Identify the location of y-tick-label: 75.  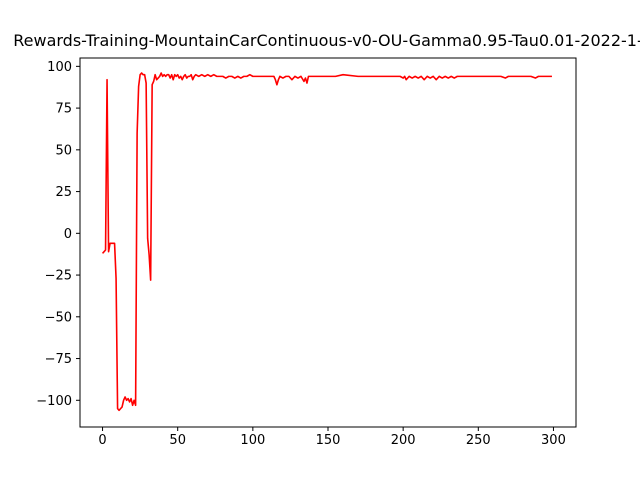
(63, 109).